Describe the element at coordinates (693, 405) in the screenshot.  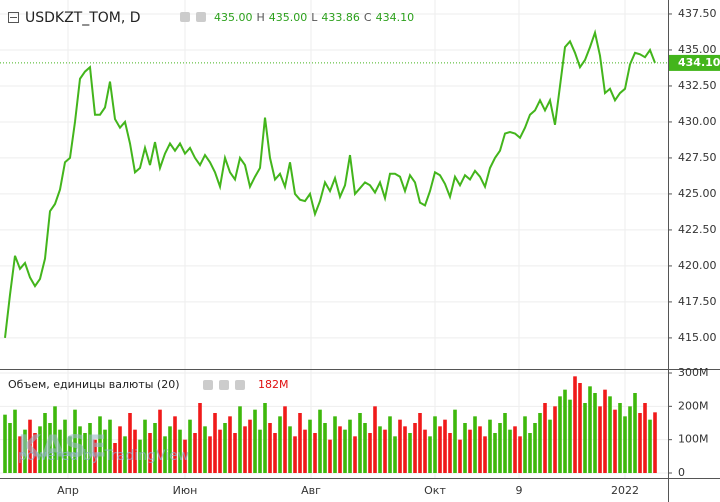
I see `y-tick-label: 200M` at that location.